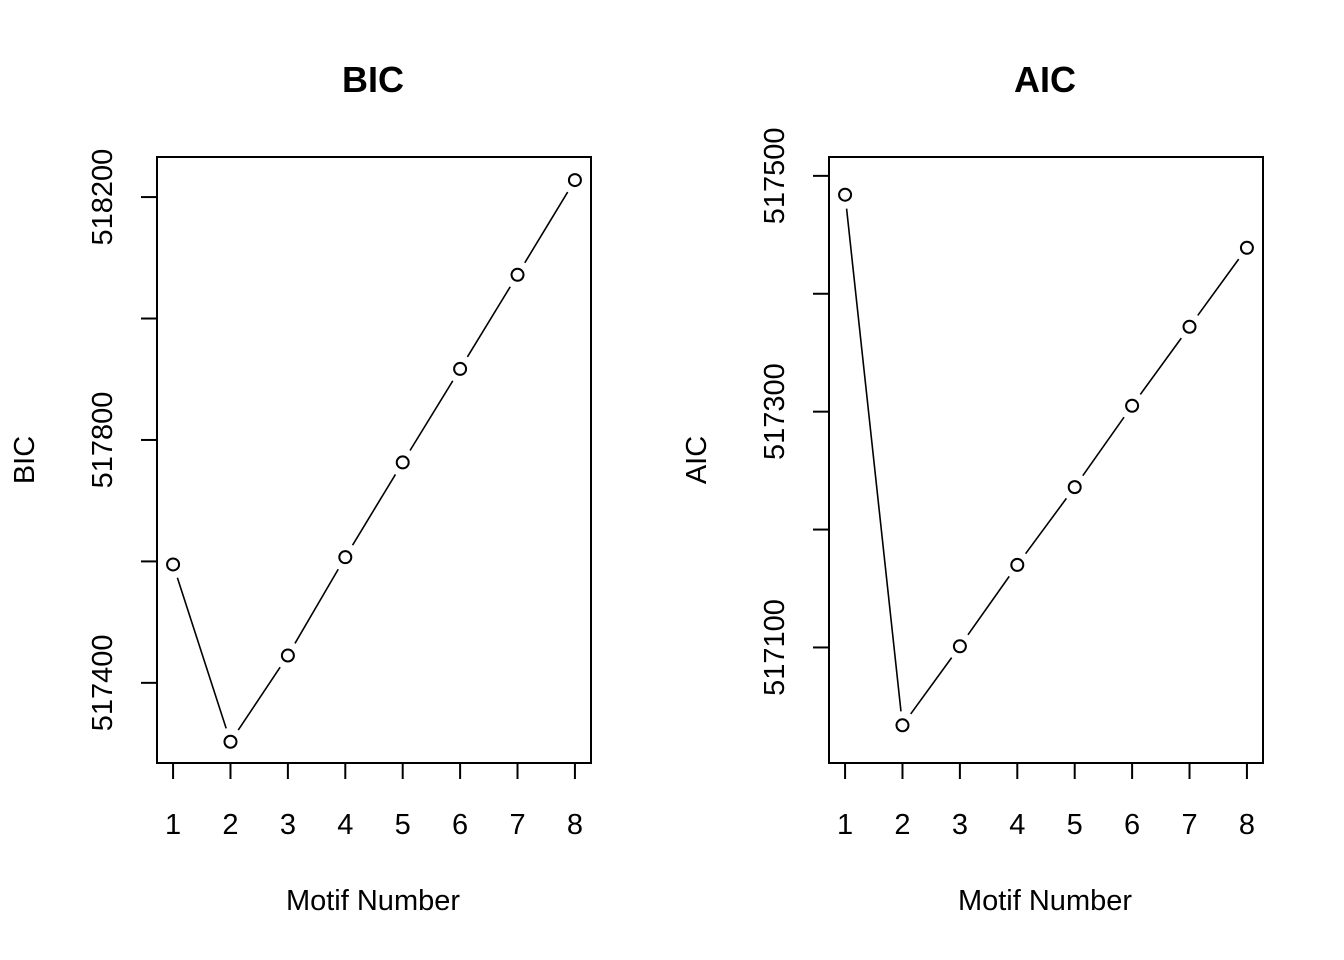 This screenshot has width=1344, height=960. What do you see at coordinates (960, 825) in the screenshot?
I see `aic-x-tick-label: 3` at bounding box center [960, 825].